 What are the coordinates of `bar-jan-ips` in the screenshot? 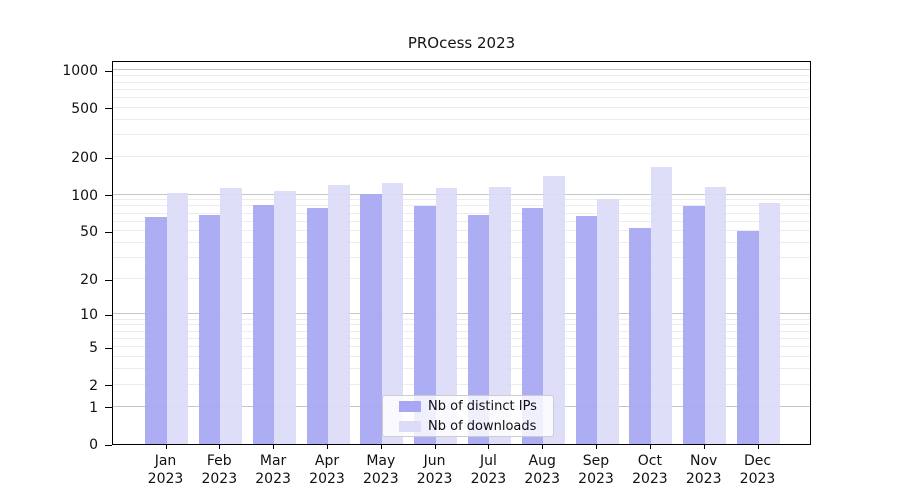 It's located at (156, 330).